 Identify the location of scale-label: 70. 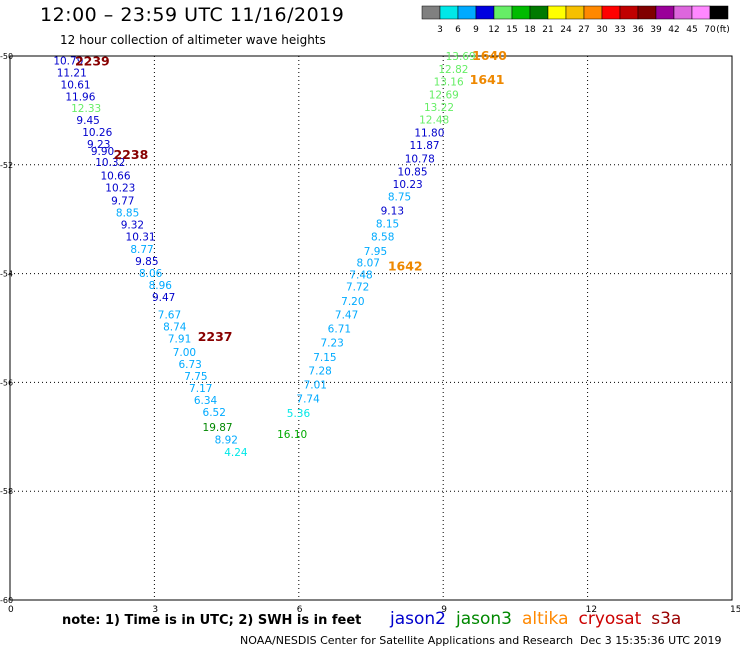
(710, 30).